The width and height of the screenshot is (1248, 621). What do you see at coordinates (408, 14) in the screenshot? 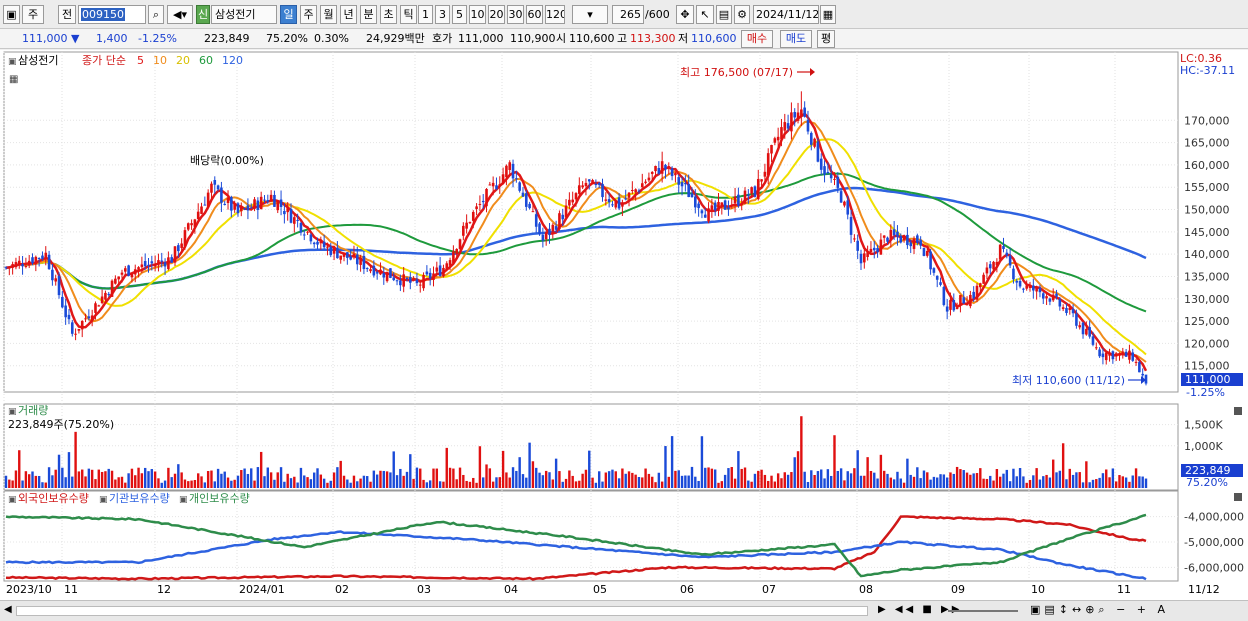
I see `period-button: 틱` at bounding box center [408, 14].